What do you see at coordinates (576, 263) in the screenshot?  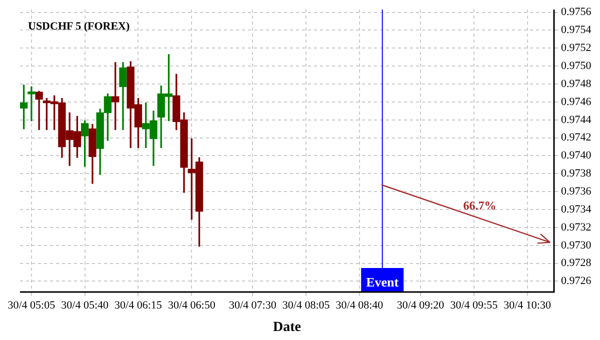 I see `y-tick-label: 0.9728` at bounding box center [576, 263].